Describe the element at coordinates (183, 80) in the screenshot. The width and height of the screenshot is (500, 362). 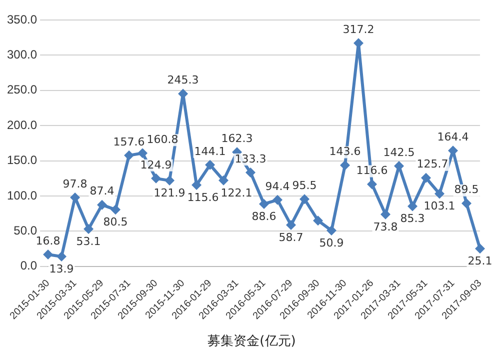
I see `data-label: 245.3` at that location.